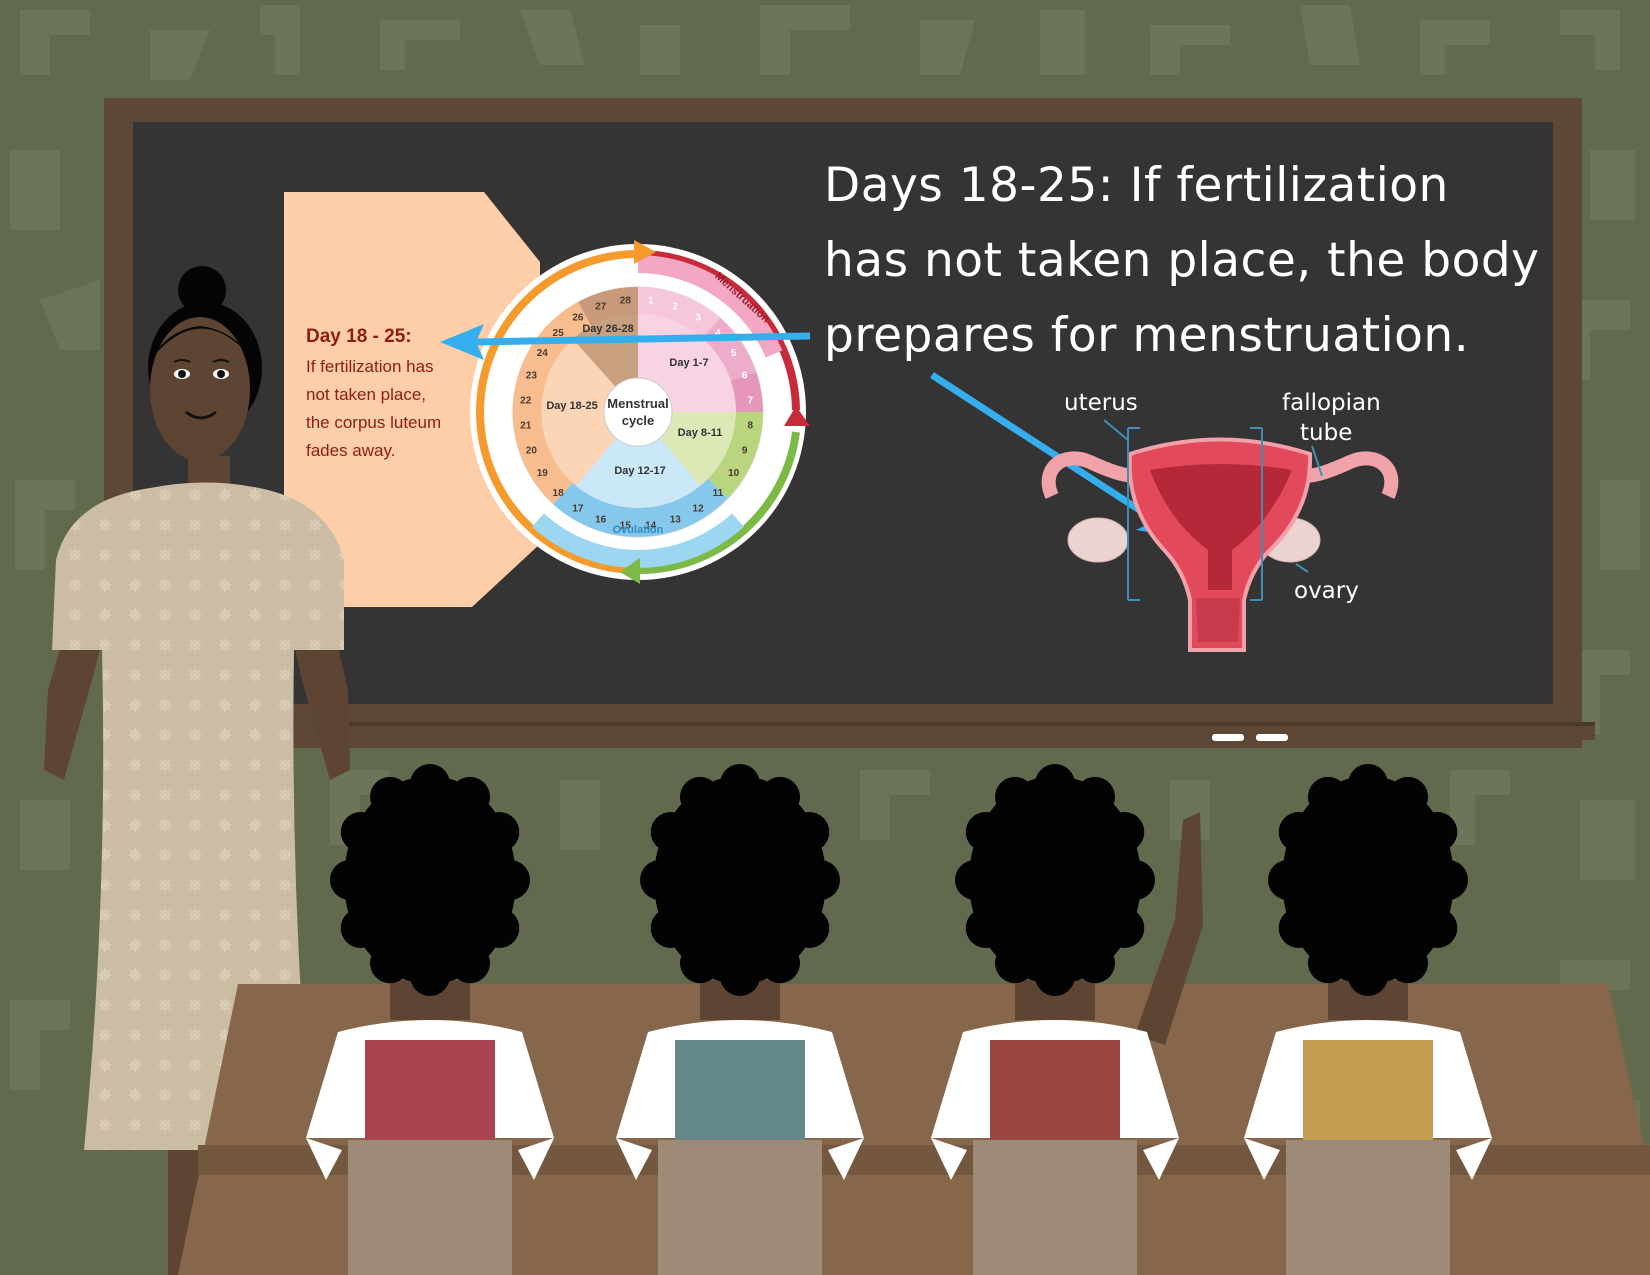 This screenshot has height=1275, width=1650. I want to click on card-title: Day 18 - 25:, so click(359, 336).